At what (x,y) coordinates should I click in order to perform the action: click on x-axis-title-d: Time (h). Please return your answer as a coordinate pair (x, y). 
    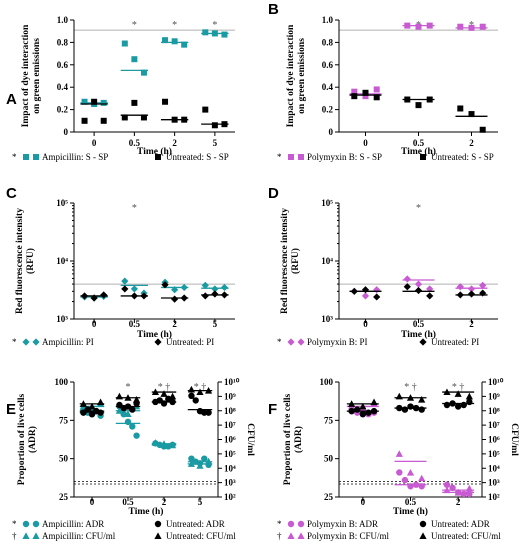
    Looking at the image, I should click on (418, 334).